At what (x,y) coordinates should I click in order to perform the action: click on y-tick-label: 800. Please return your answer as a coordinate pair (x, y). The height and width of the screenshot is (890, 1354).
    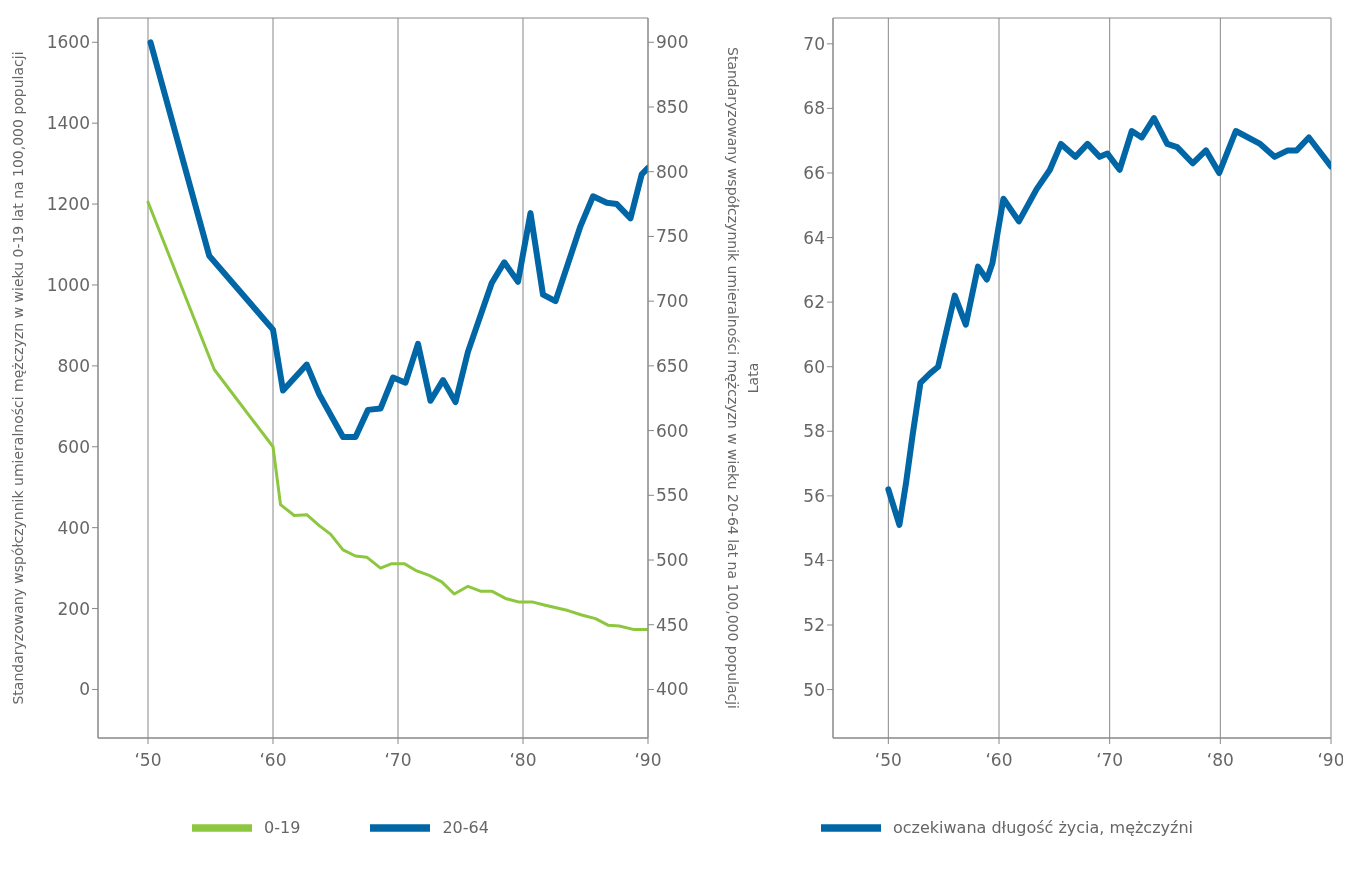
    Looking at the image, I should click on (73, 365).